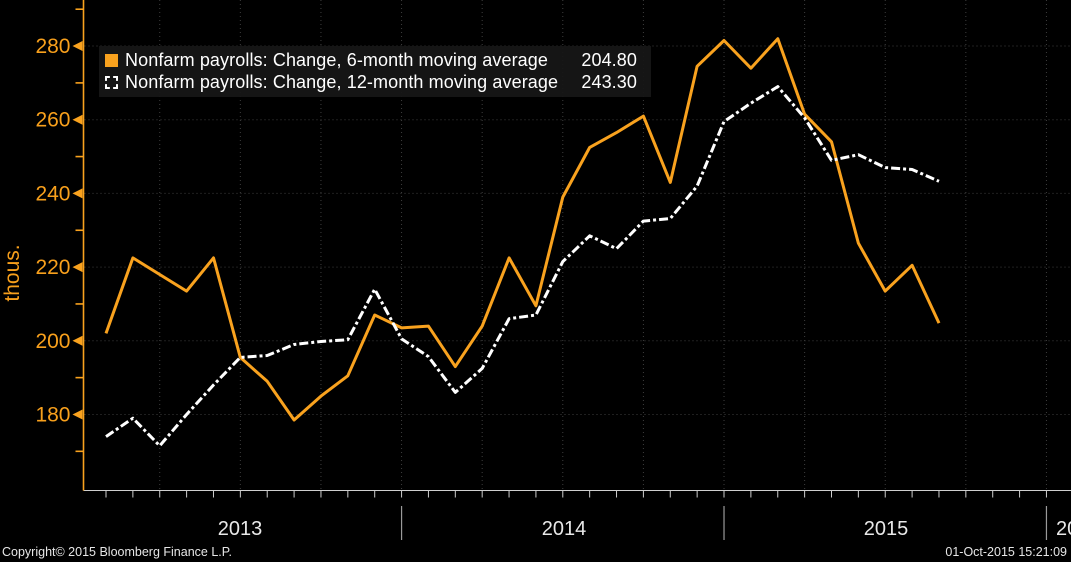 Image resolution: width=1071 pixels, height=562 pixels. What do you see at coordinates (886, 529) in the screenshot?
I see `year-label: 2015` at bounding box center [886, 529].